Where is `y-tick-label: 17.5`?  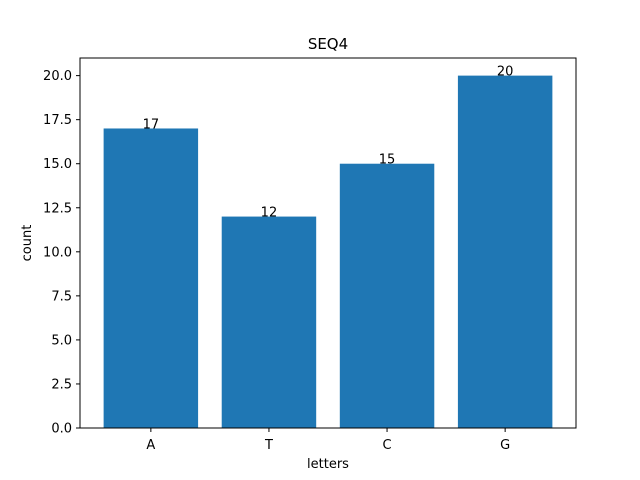 y-tick-label: 17.5 is located at coordinates (57, 120).